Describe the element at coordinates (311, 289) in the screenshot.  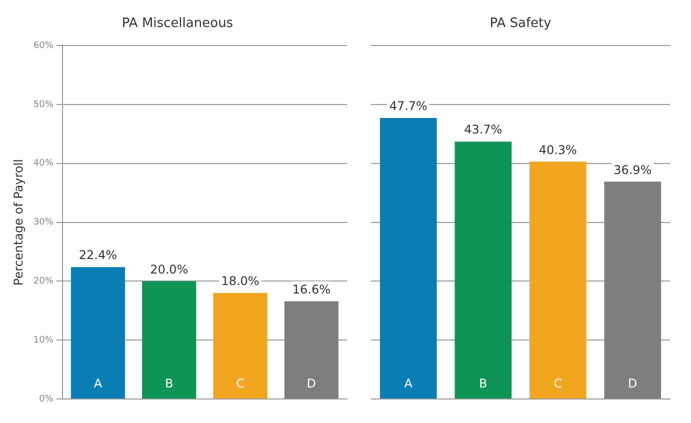
I see `data-label: 16.6%` at that location.